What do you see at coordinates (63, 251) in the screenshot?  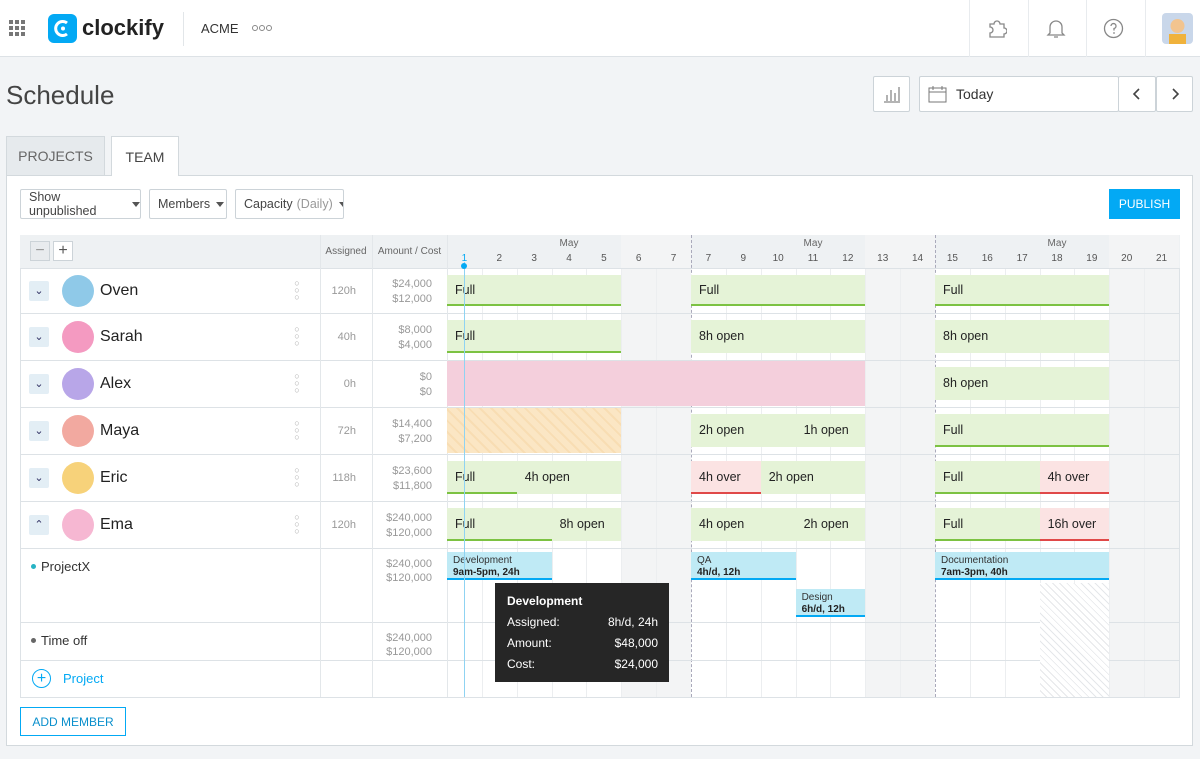 I see `expand-btn: +` at bounding box center [63, 251].